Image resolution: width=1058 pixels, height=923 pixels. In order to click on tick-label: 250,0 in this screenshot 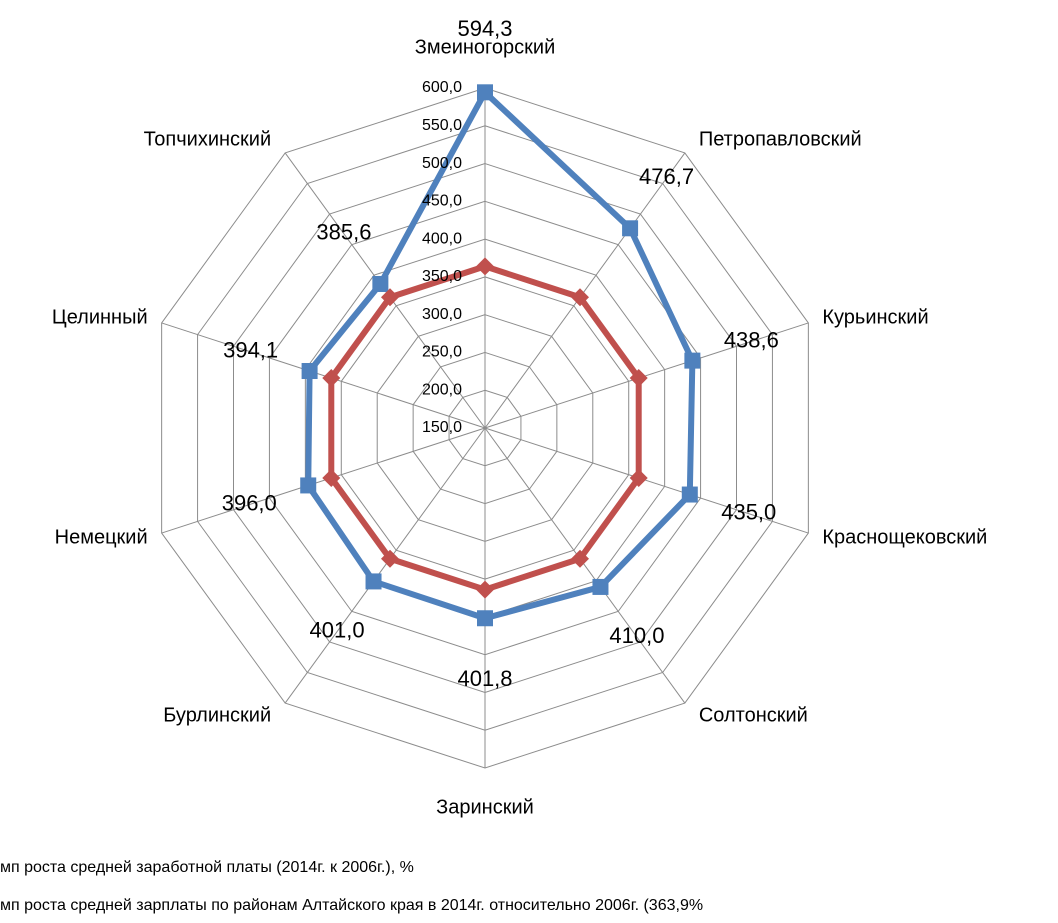, I will do `click(442, 352)`.